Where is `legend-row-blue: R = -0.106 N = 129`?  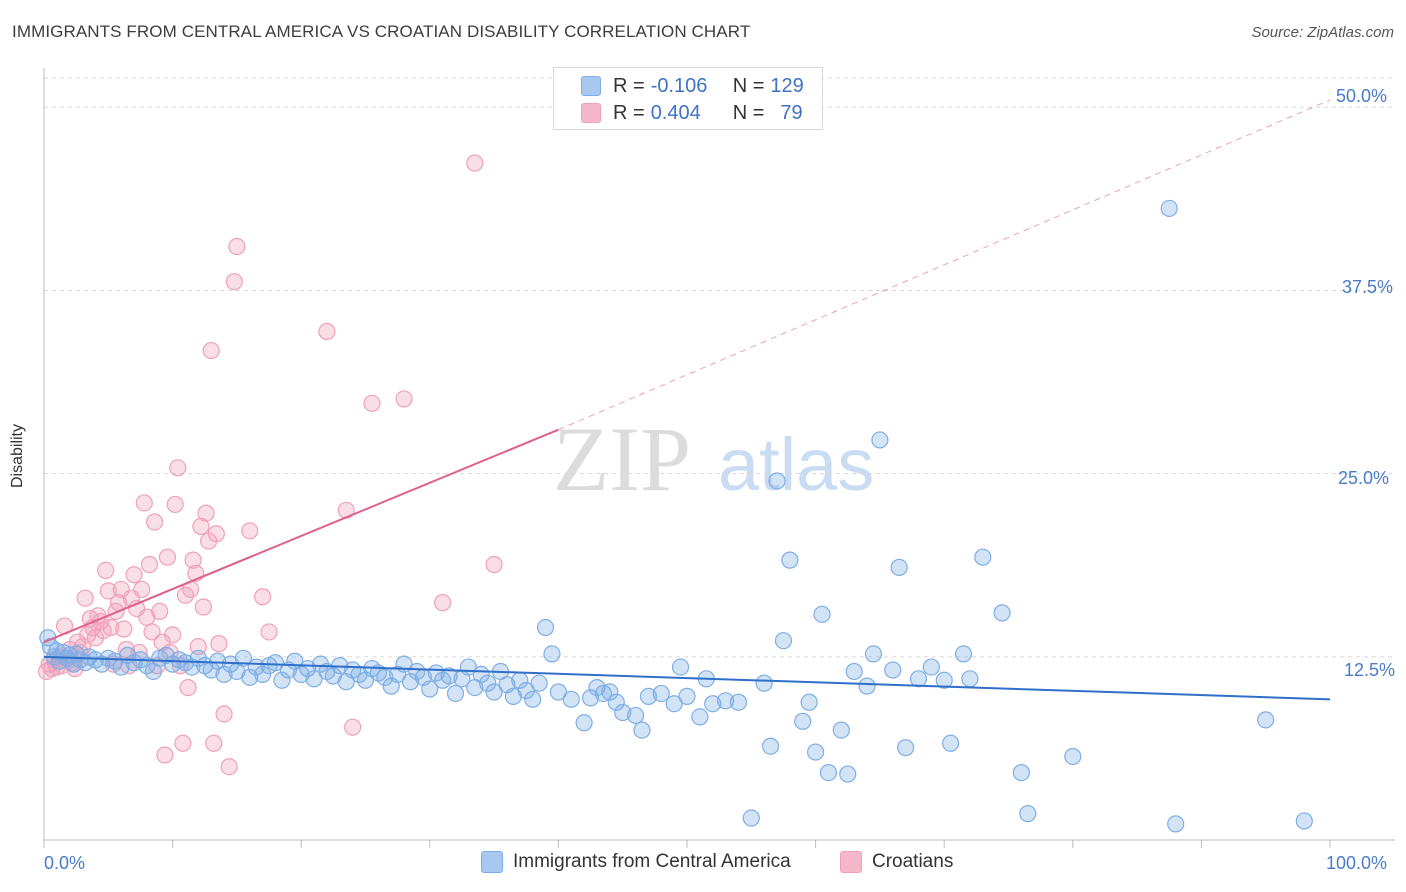
legend-row-blue: R = -0.106 N = 129 is located at coordinates (679, 86).